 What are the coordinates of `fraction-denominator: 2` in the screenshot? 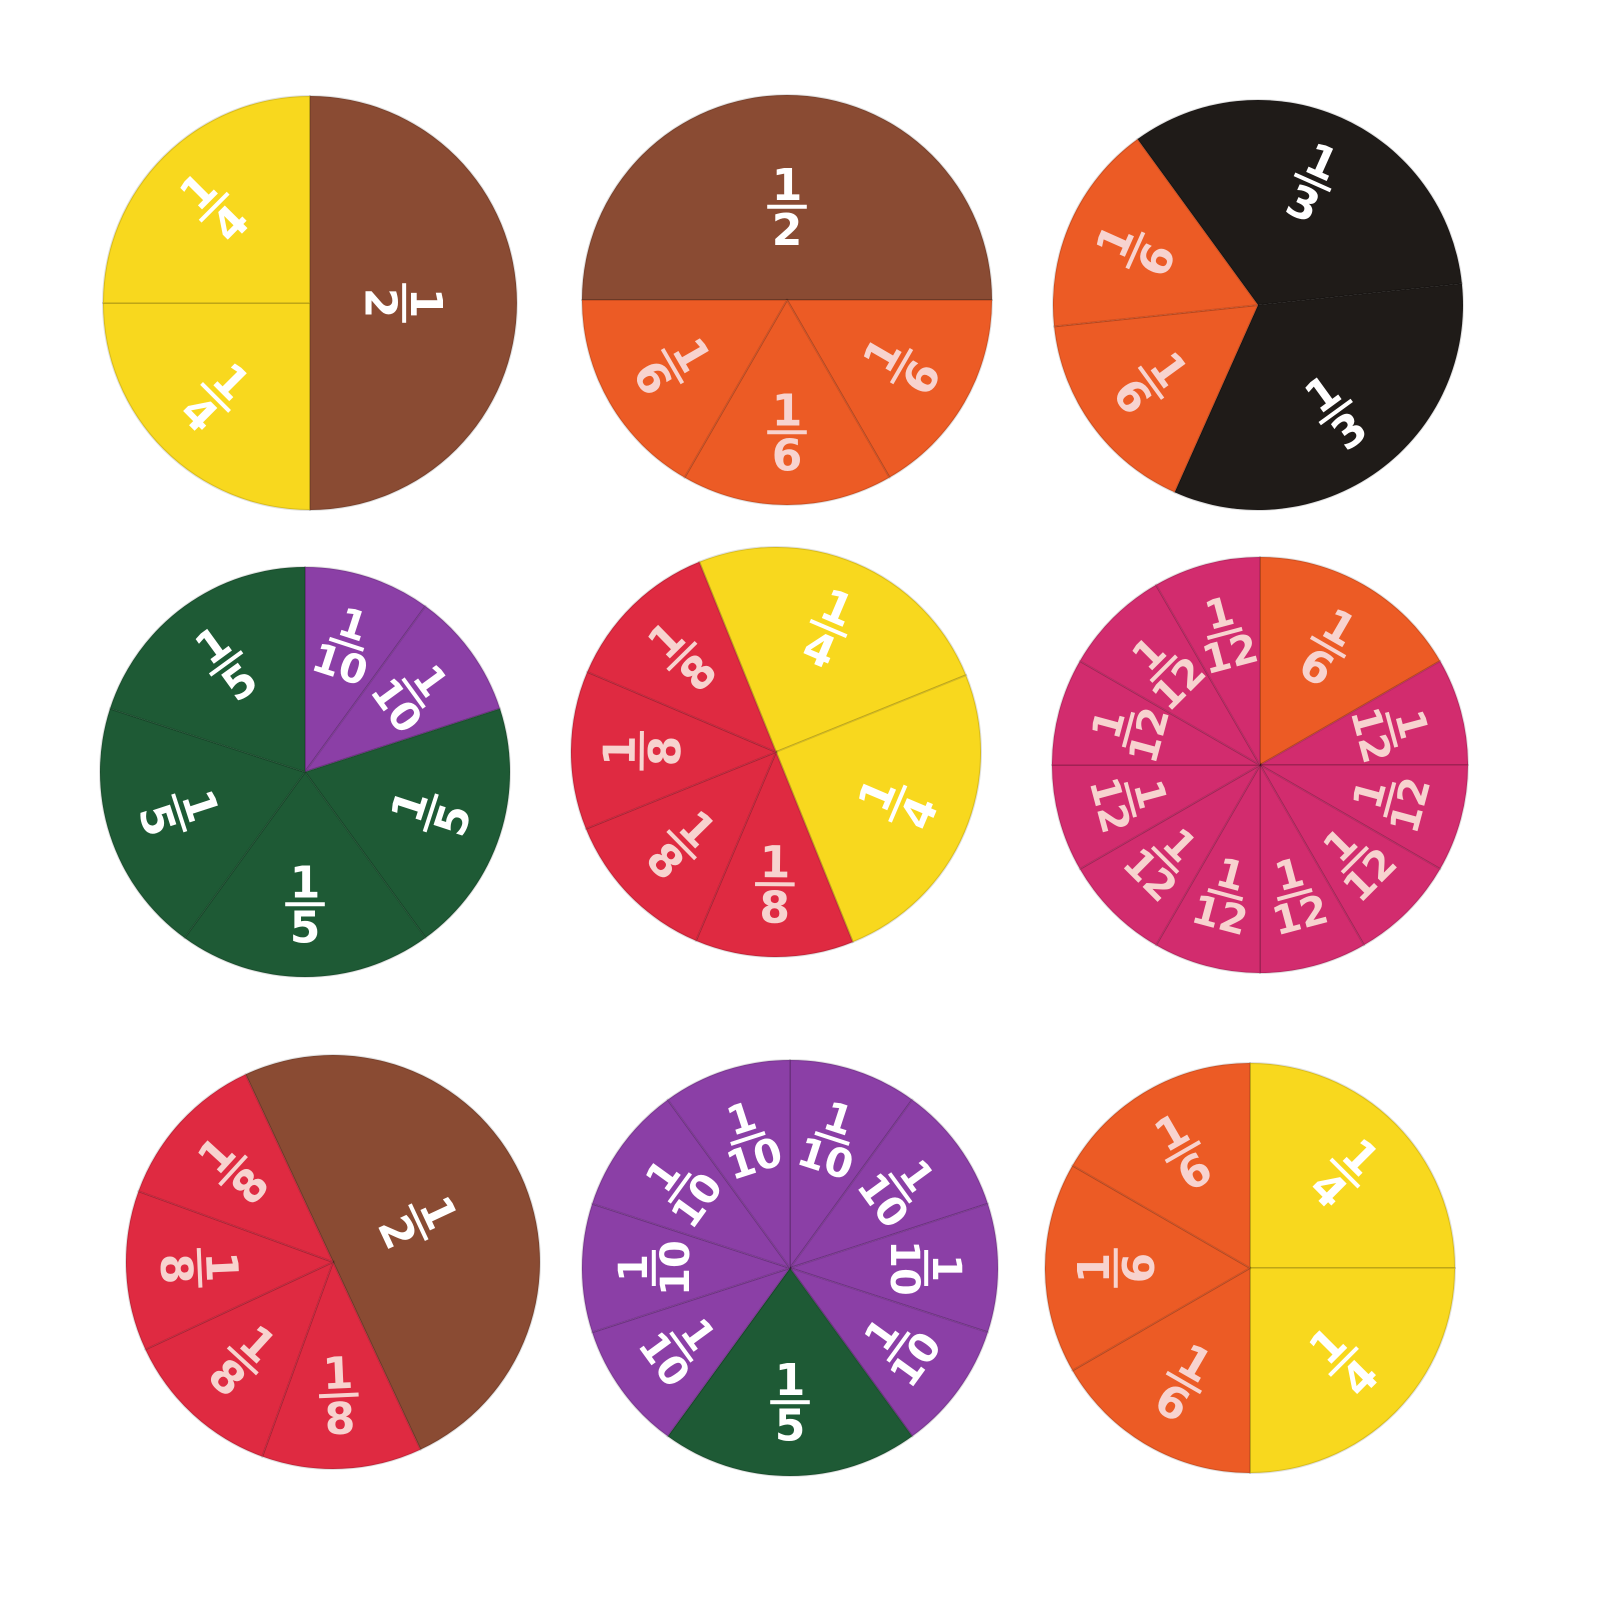 It's located at (787, 230).